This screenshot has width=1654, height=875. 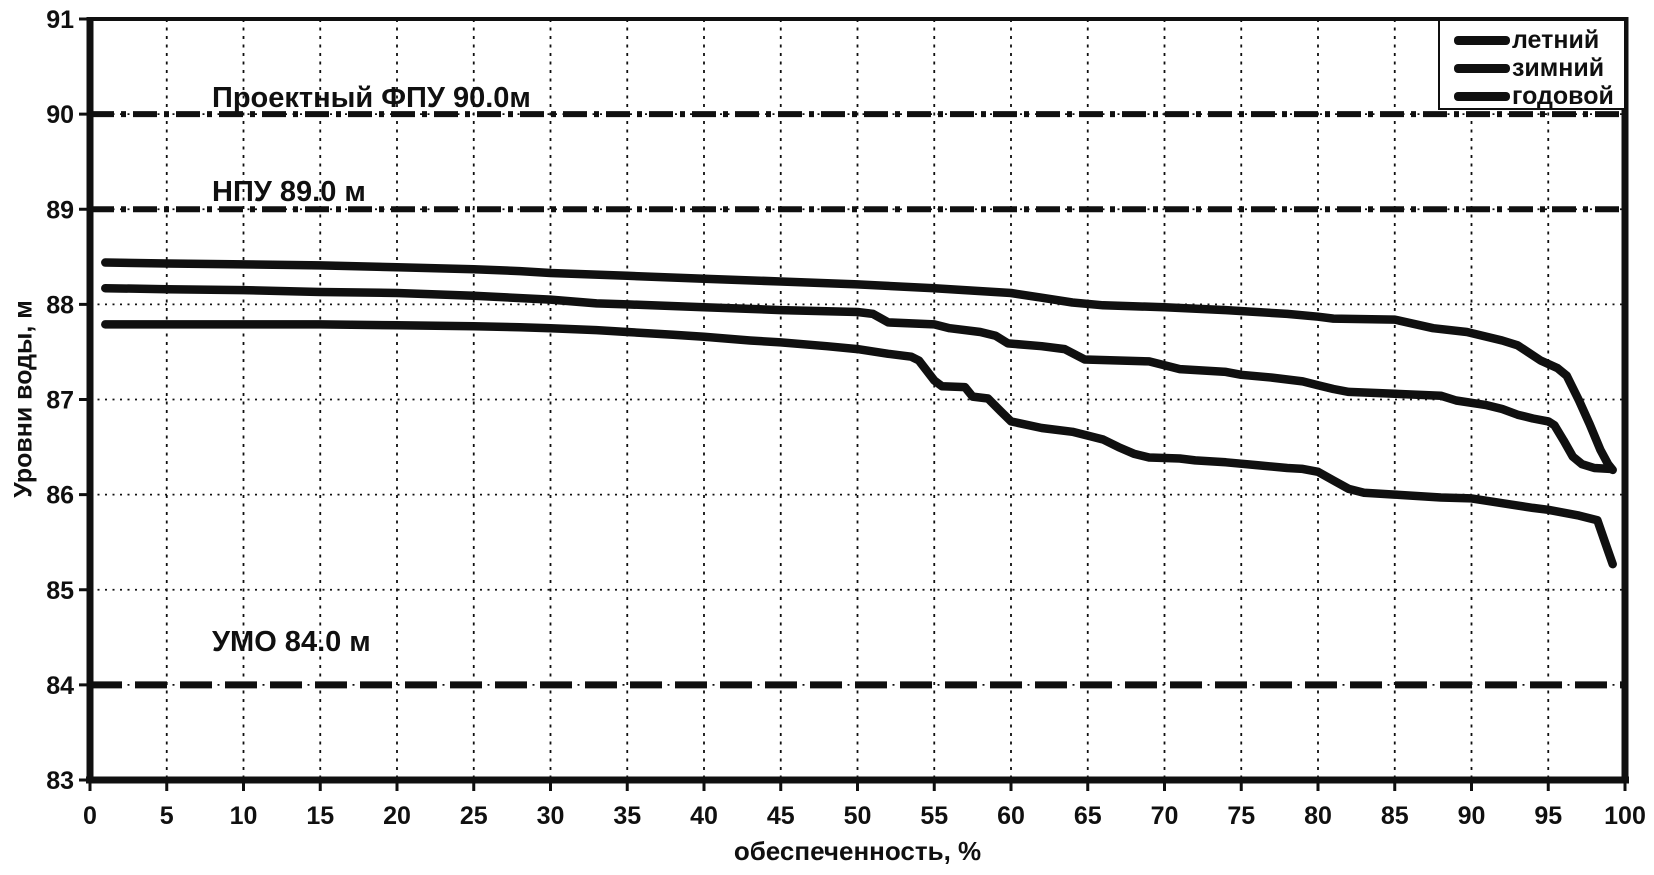 What do you see at coordinates (60, 305) in the screenshot?
I see `y-tick-label: 88` at bounding box center [60, 305].